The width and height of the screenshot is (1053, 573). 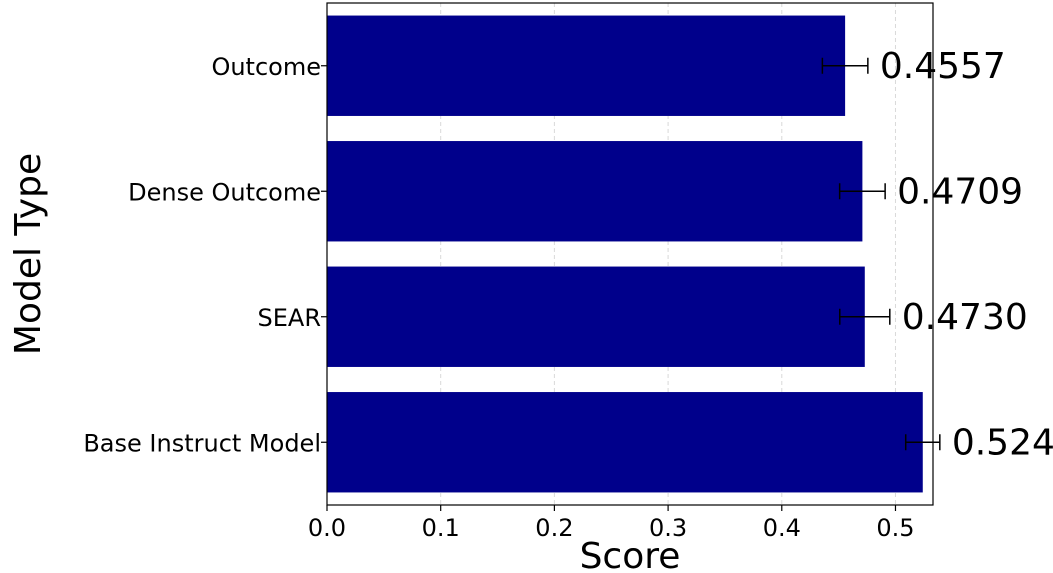 I want to click on value-label: 0.4709, so click(x=960, y=191).